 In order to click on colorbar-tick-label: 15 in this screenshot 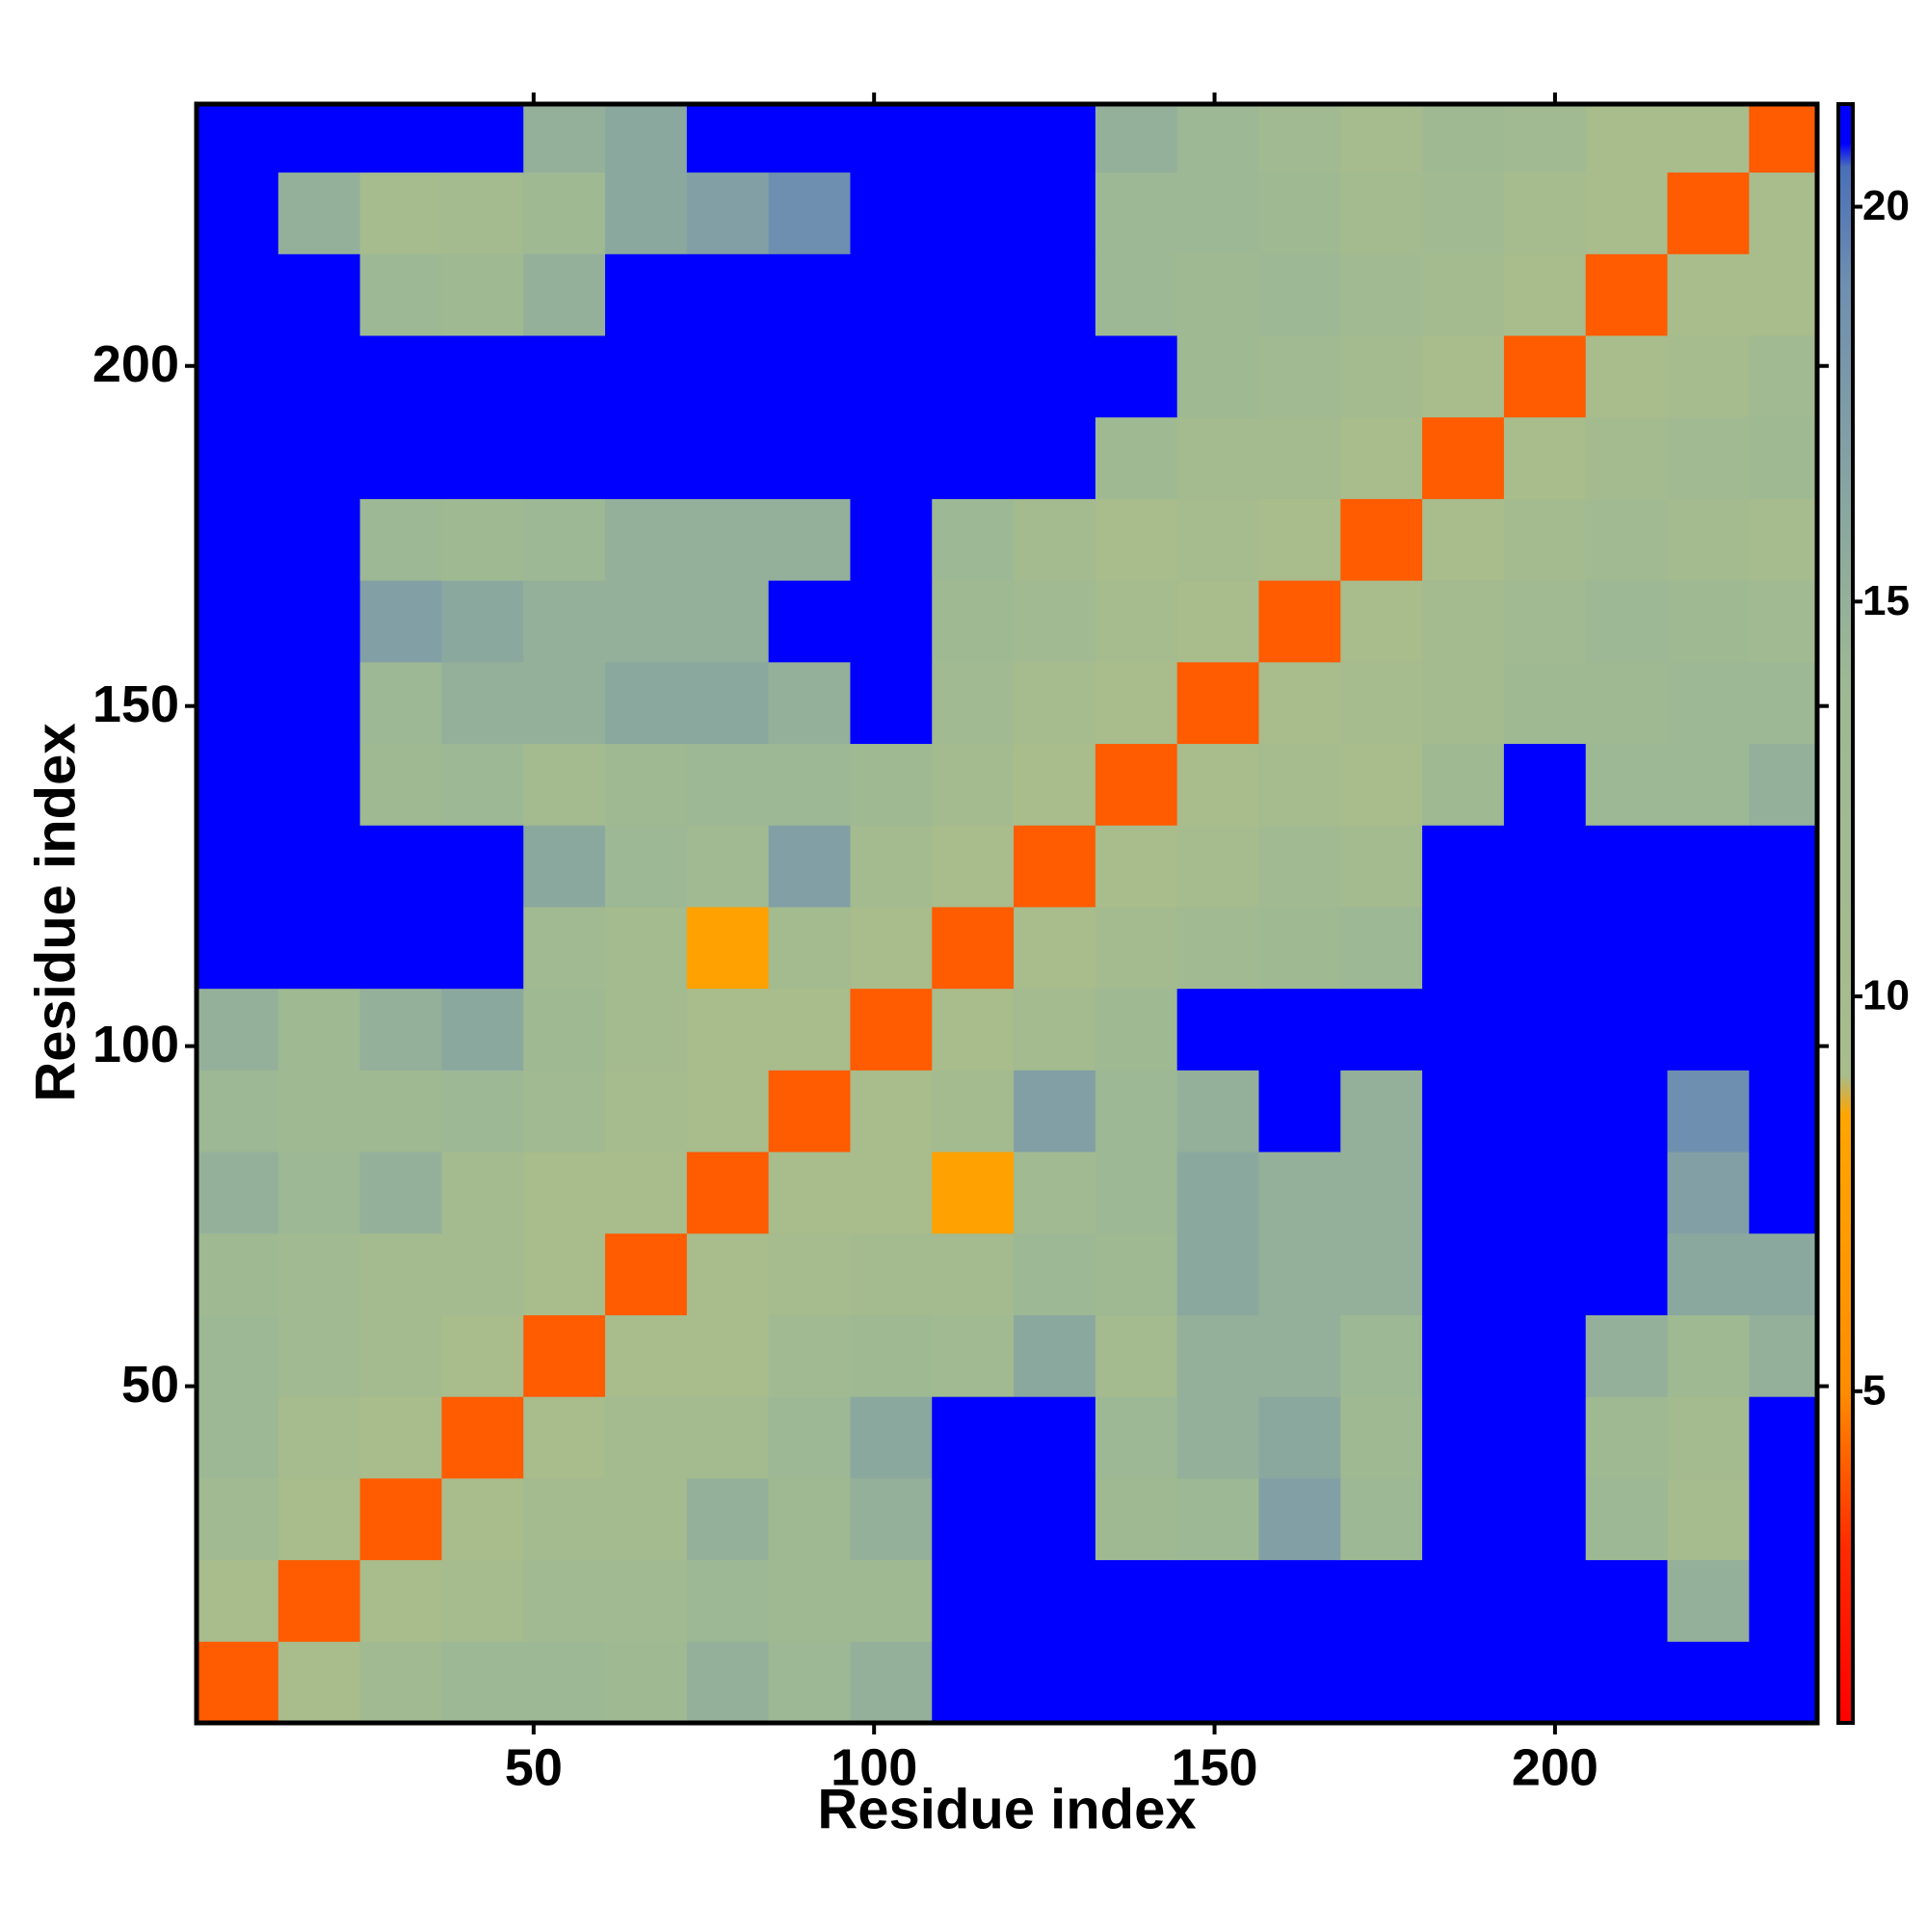, I will do `click(1886, 600)`.